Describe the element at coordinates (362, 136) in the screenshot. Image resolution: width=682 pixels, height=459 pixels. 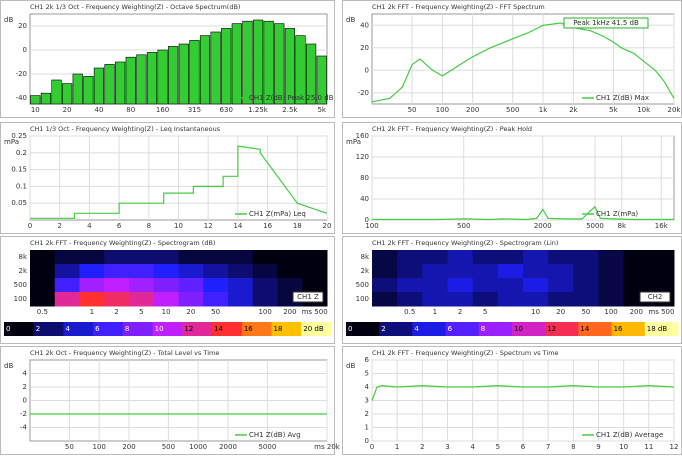
I see `y-tick-label: 160` at that location.